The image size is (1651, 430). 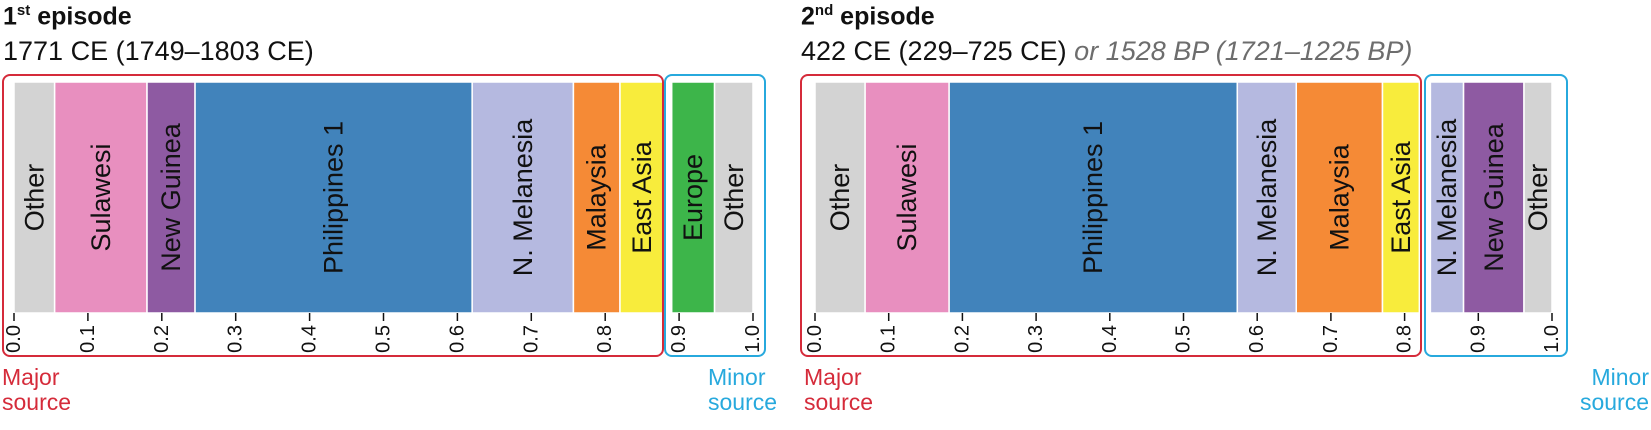 I want to click on date-ce: 1771 CE (1749–1803 CE), so click(x=158, y=51).